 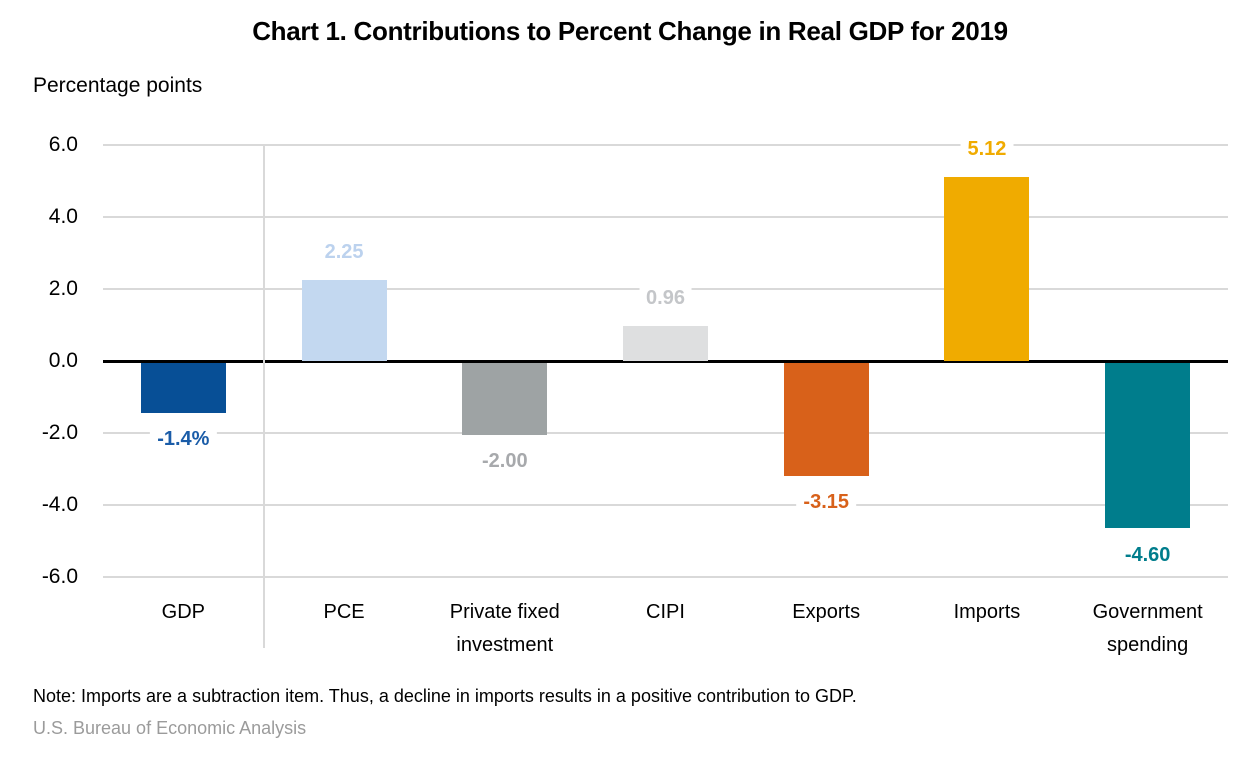 What do you see at coordinates (59, 432) in the screenshot?
I see `y-tick-label: -2.0` at bounding box center [59, 432].